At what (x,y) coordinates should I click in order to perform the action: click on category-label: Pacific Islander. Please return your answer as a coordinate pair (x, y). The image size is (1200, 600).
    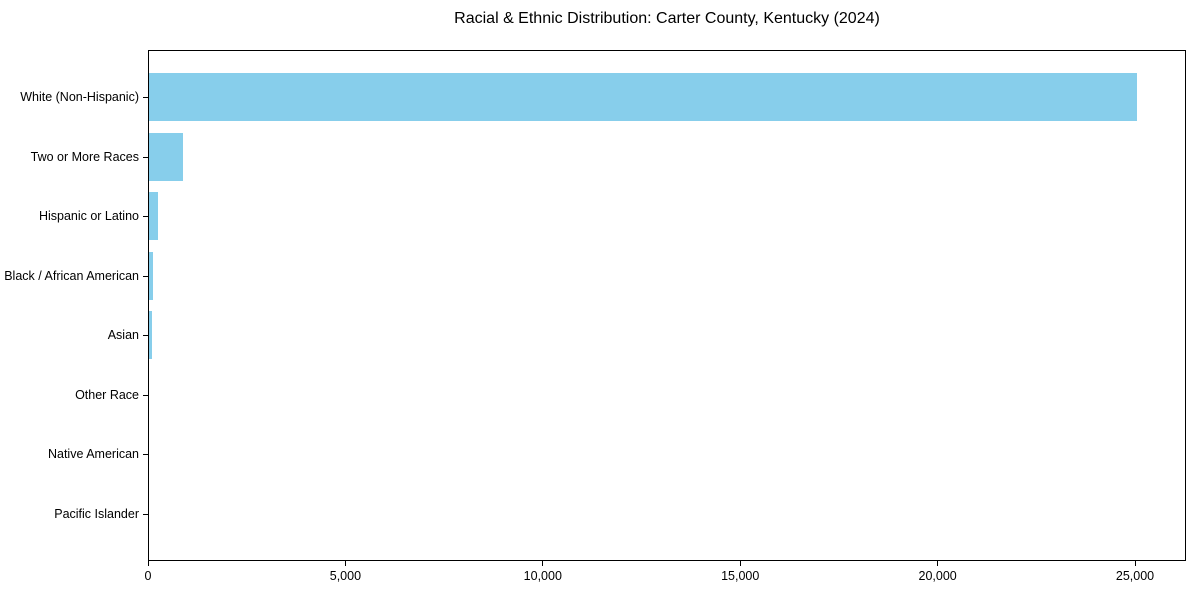
    Looking at the image, I should click on (96, 513).